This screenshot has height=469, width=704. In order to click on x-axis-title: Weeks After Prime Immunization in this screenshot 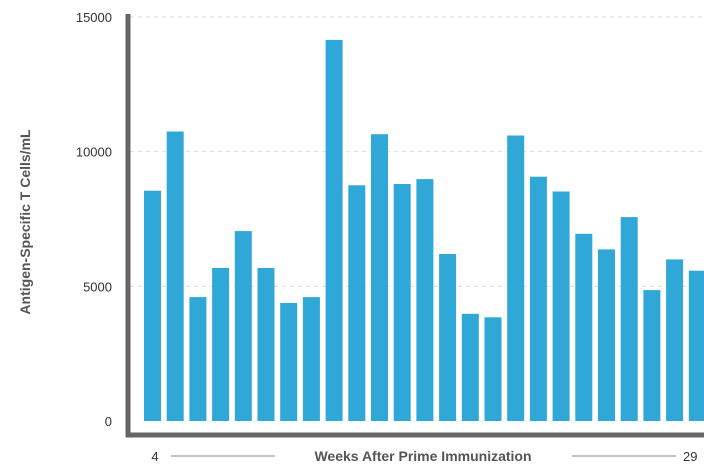, I will do `click(422, 456)`.